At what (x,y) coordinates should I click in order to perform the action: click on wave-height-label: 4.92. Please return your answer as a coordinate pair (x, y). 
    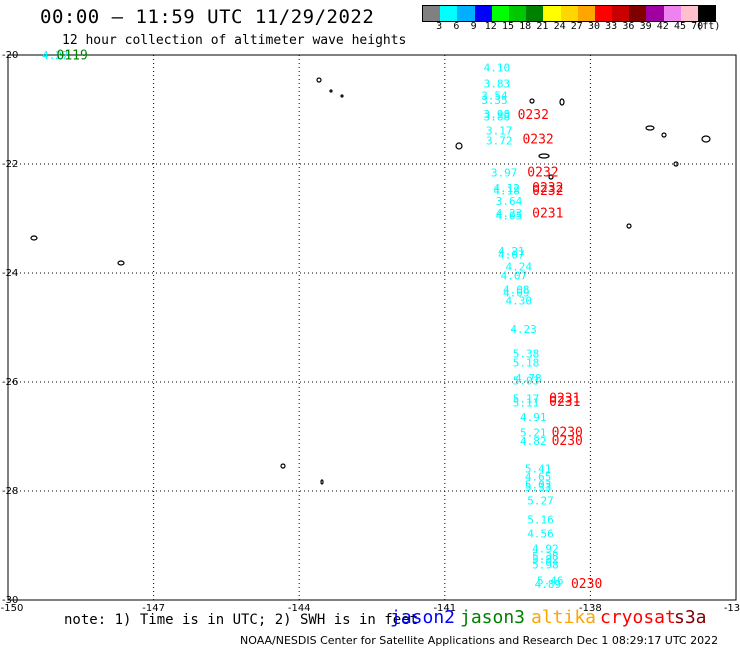
    Looking at the image, I should click on (545, 549).